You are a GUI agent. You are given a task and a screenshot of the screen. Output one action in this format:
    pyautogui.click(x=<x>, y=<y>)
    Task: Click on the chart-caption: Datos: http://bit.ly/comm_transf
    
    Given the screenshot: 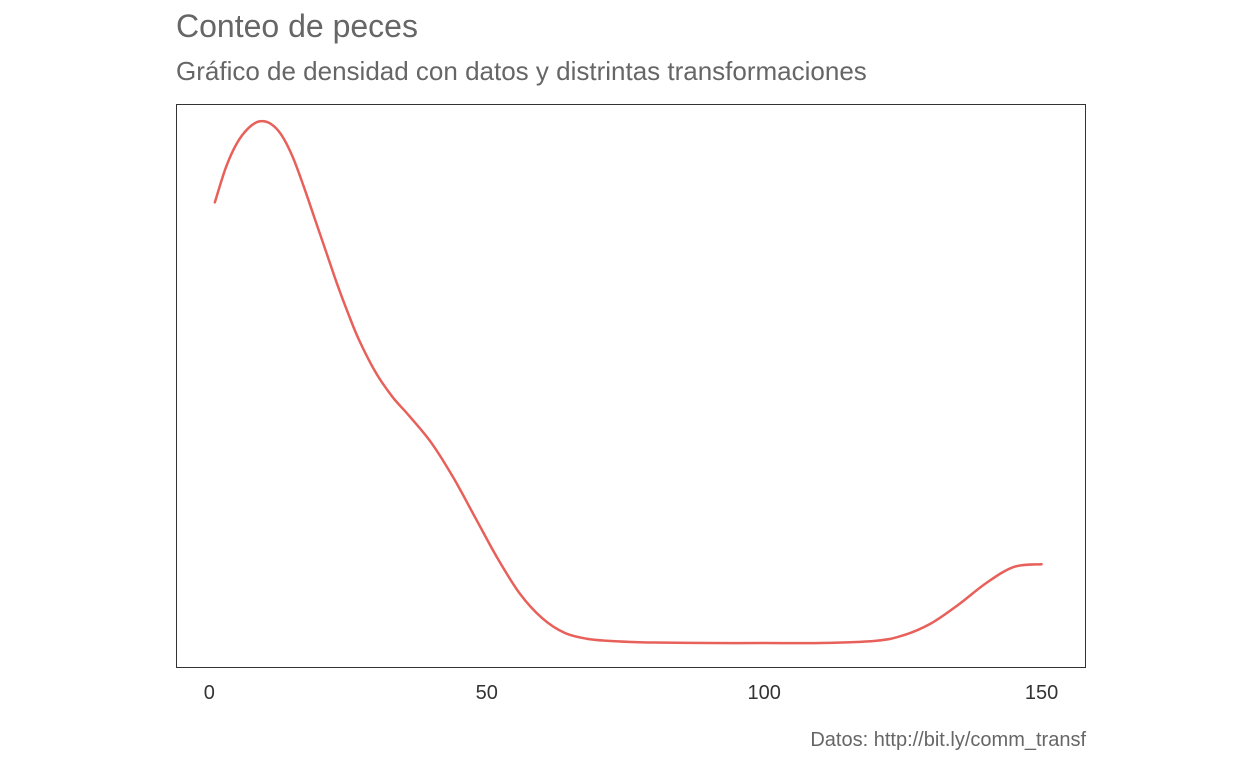 What is the action you would take?
    pyautogui.click(x=948, y=740)
    